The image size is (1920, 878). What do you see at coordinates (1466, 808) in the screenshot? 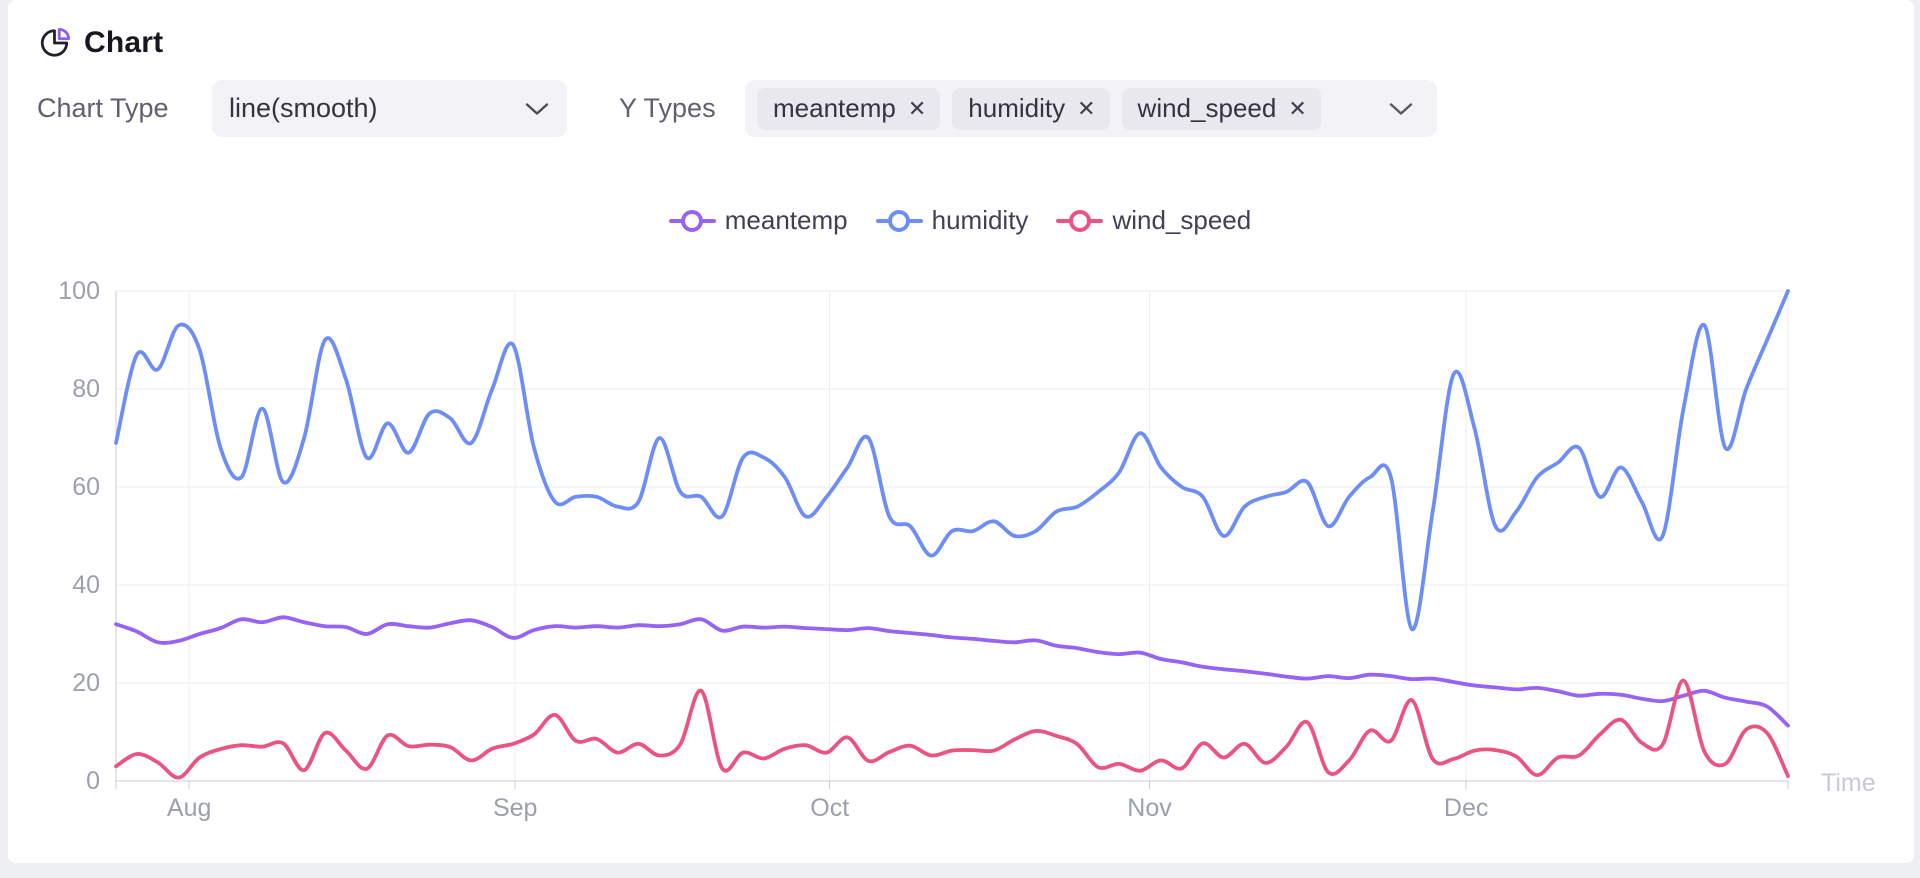
I see `x-axis-month-label: Dec` at bounding box center [1466, 808].